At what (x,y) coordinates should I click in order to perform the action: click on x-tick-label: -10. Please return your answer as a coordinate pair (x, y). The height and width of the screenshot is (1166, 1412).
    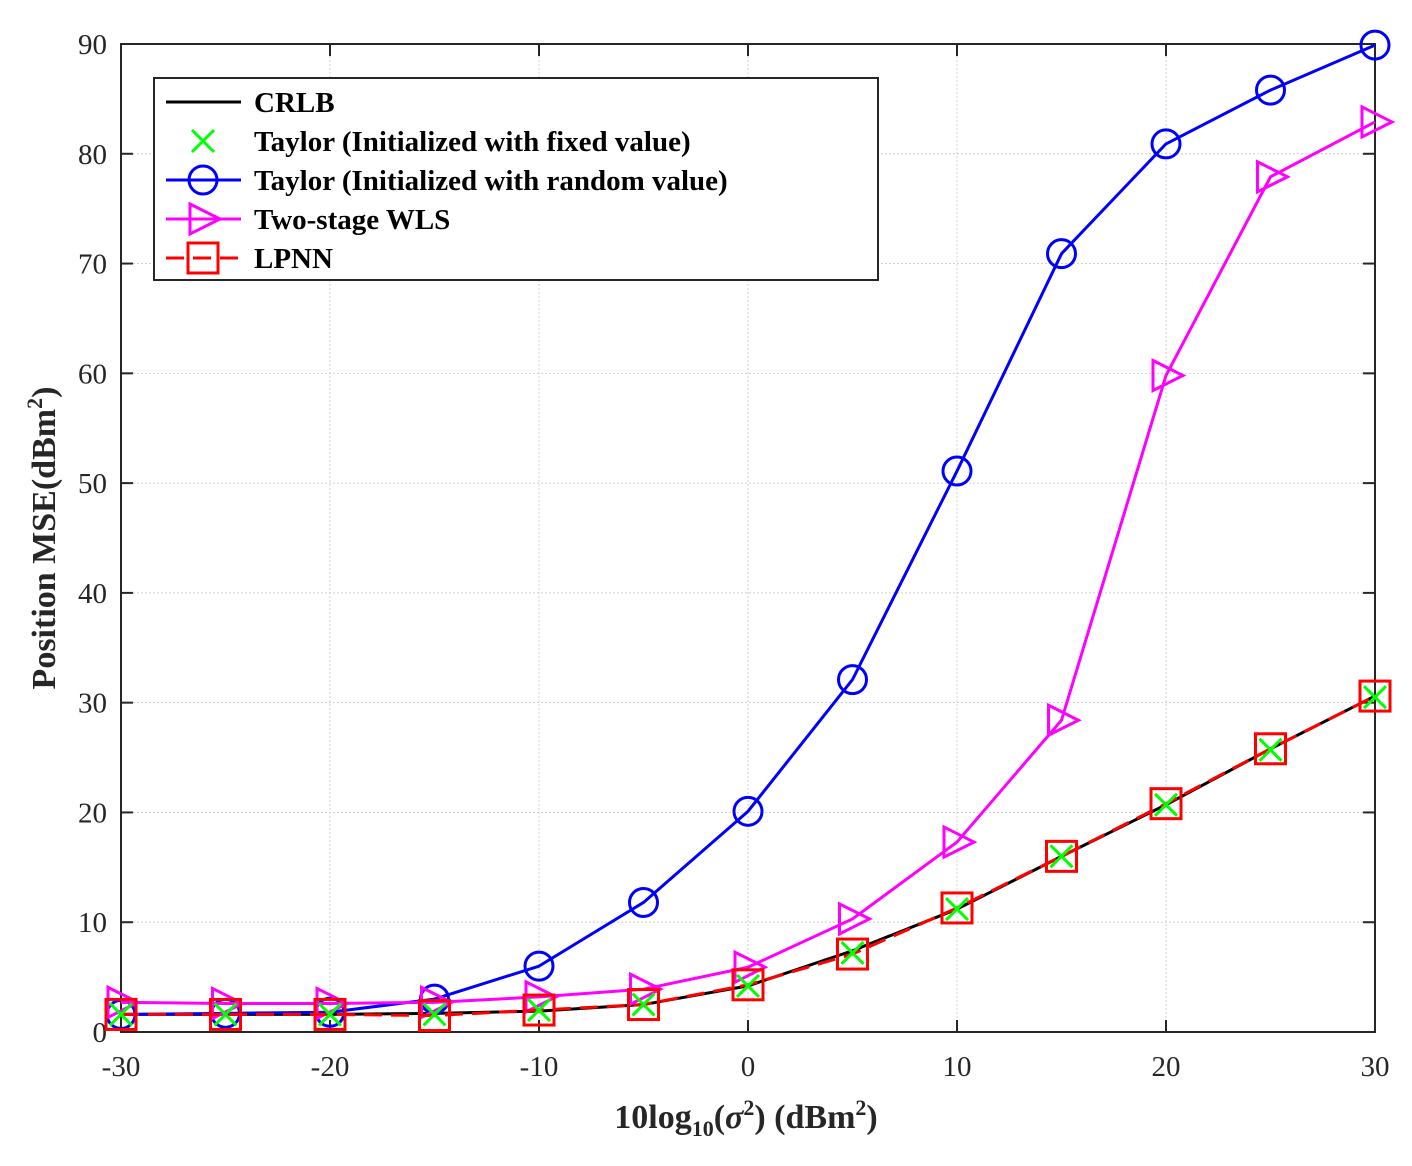
    Looking at the image, I should click on (539, 1067).